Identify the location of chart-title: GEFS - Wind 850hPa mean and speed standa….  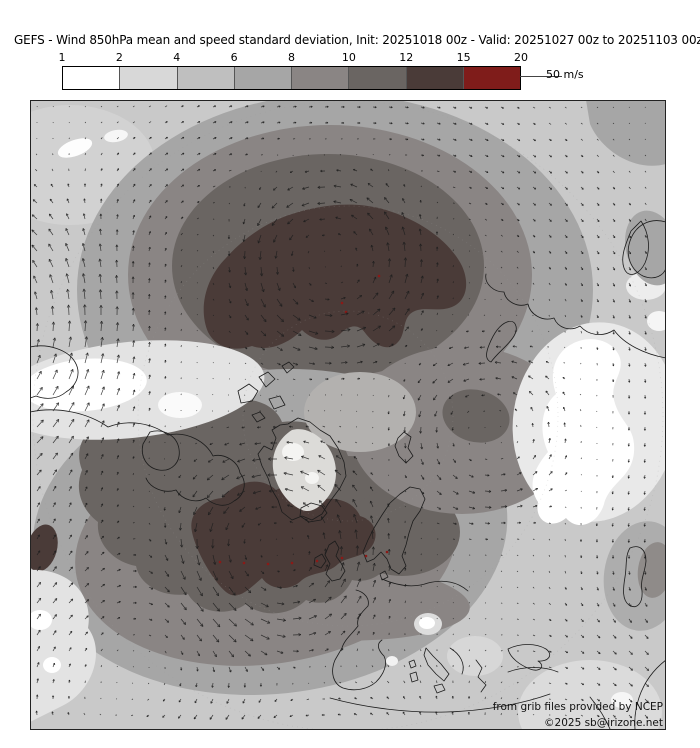
(357, 40).